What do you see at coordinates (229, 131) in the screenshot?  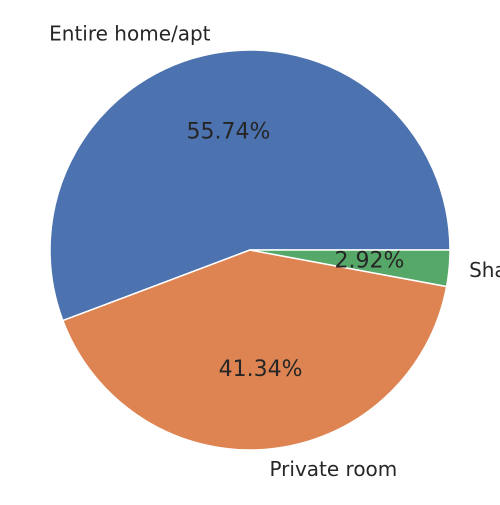 I see `slice-percent-label-0: 55.74%` at bounding box center [229, 131].